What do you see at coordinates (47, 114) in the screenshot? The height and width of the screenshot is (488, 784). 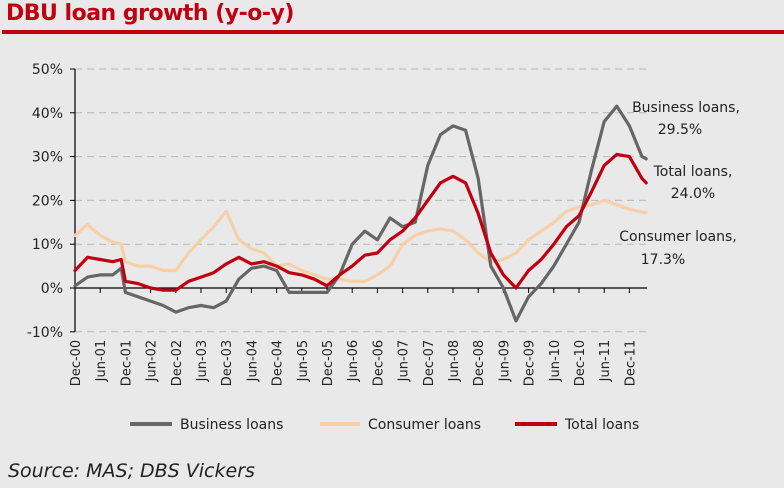 I see `y-tick-label: 40%` at bounding box center [47, 114].